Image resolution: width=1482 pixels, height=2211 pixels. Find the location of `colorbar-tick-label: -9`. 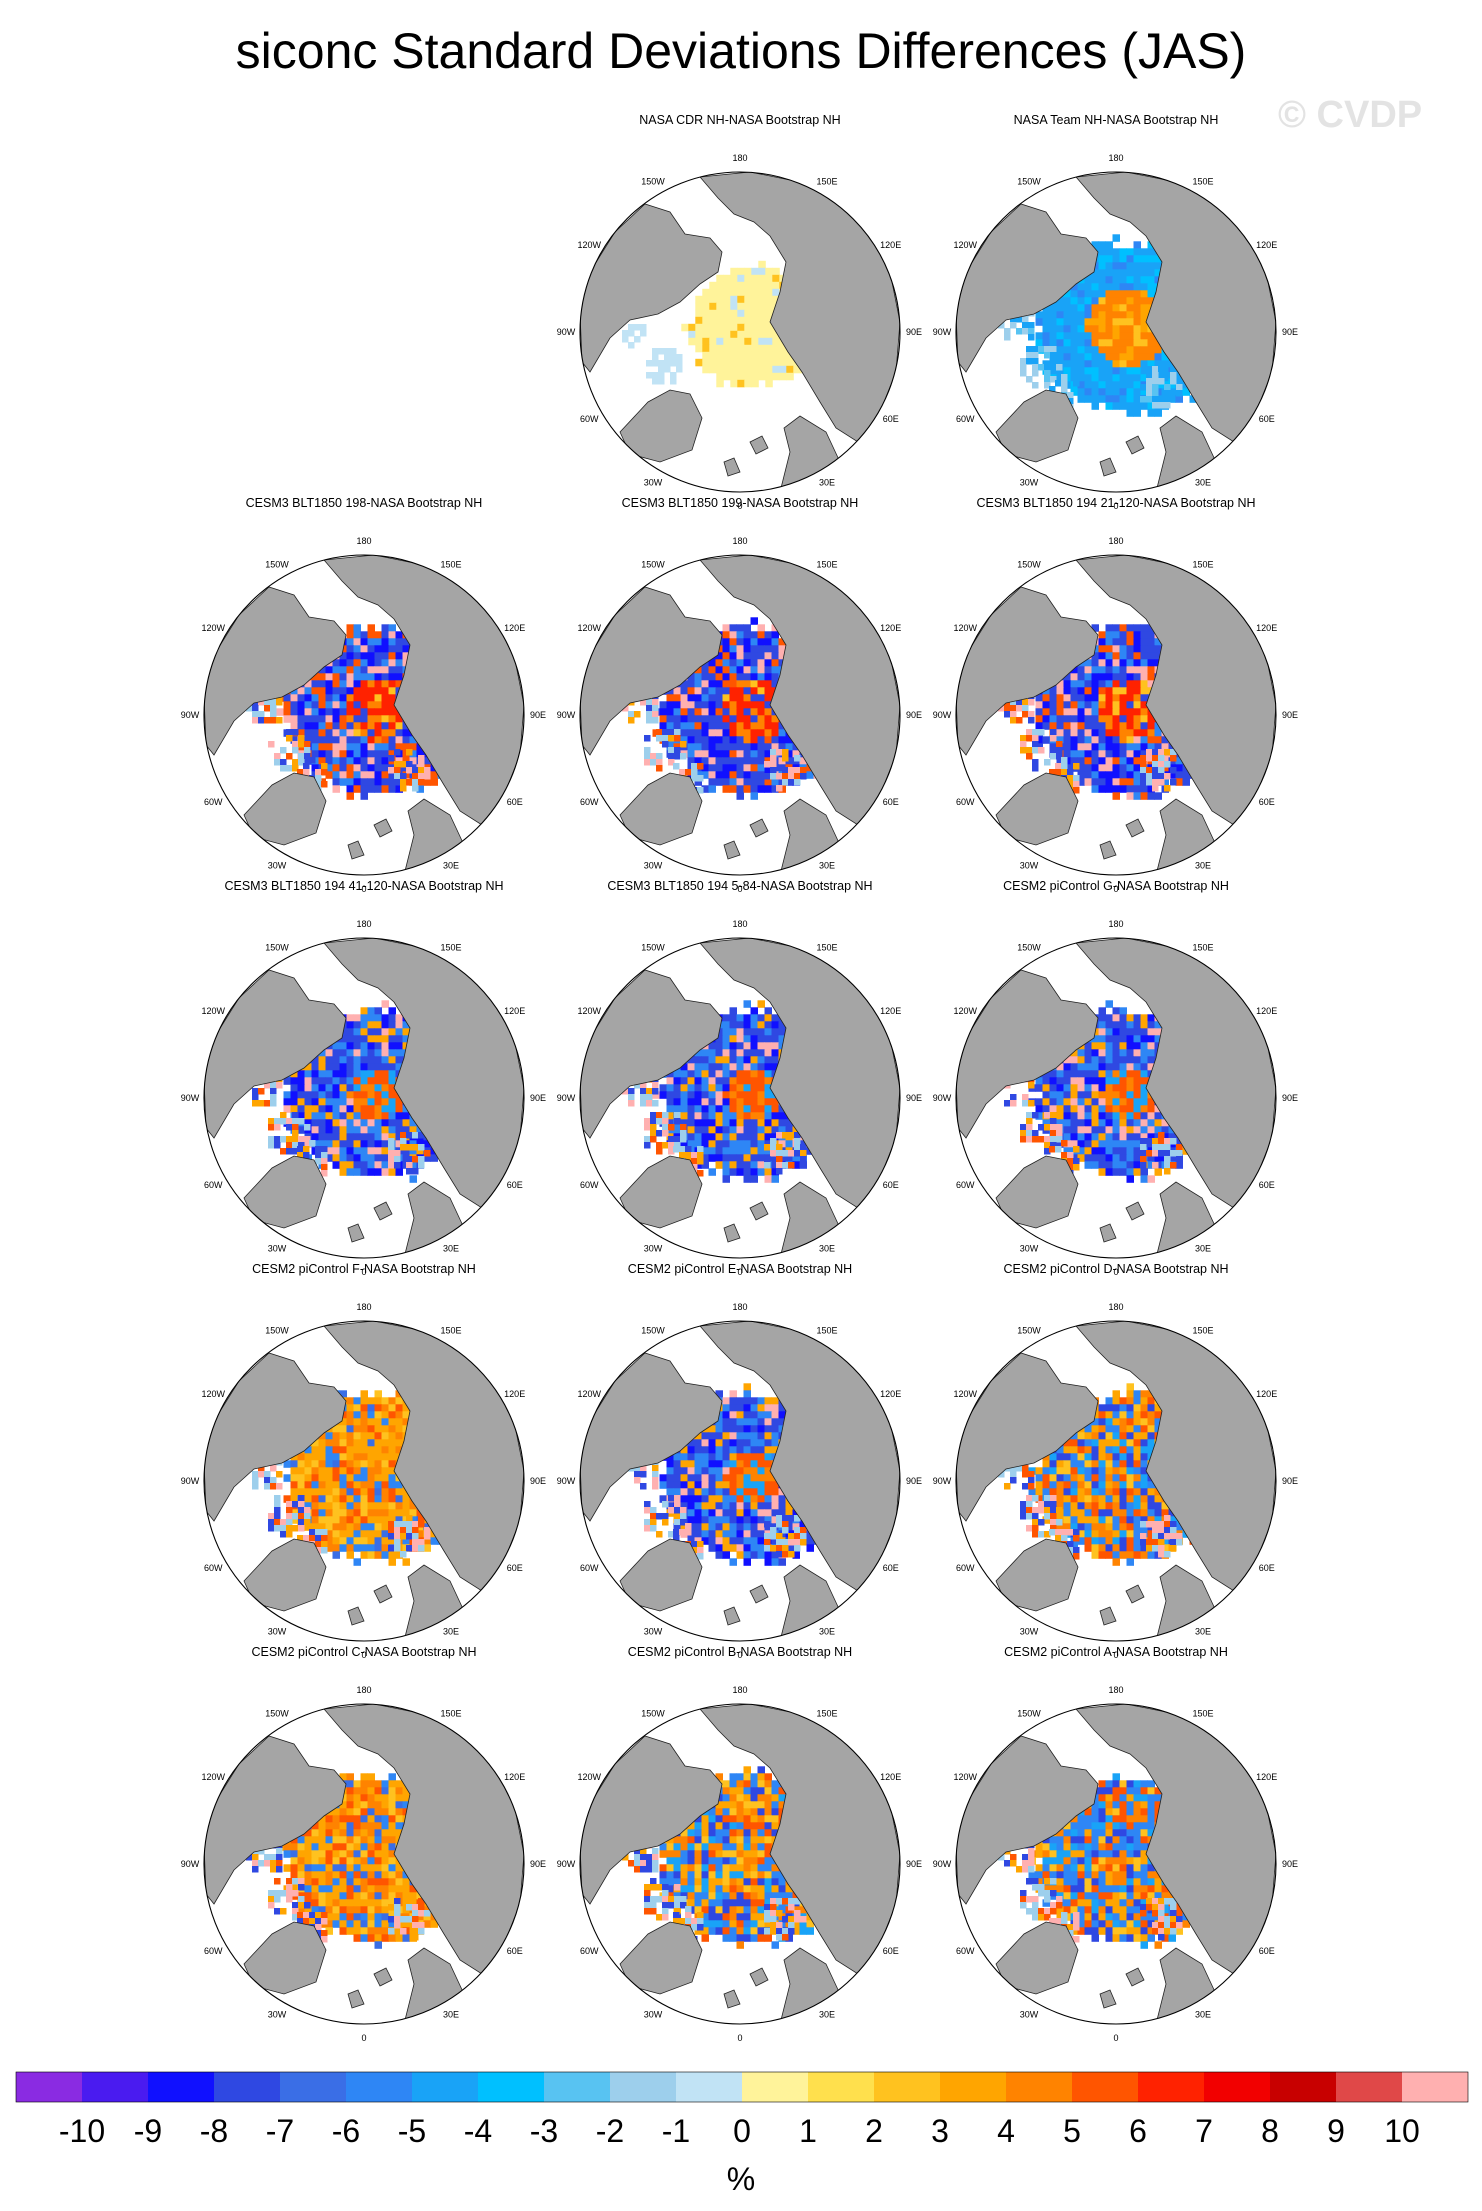

colorbar-tick-label: -9 is located at coordinates (148, 2131).